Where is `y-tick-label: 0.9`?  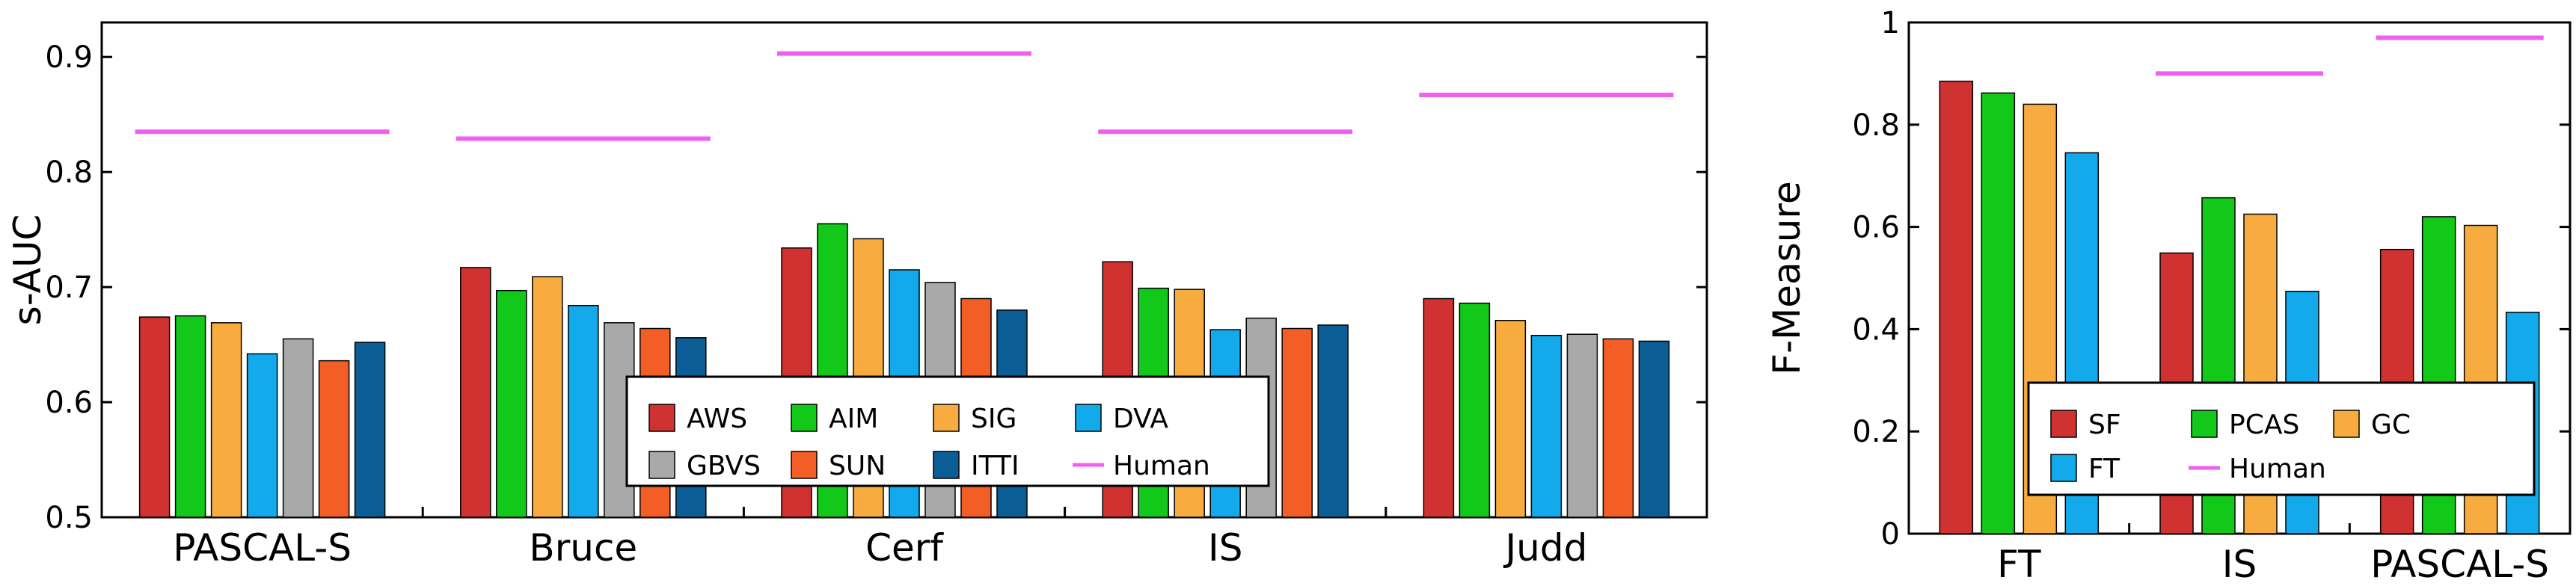 y-tick-label: 0.9 is located at coordinates (69, 57).